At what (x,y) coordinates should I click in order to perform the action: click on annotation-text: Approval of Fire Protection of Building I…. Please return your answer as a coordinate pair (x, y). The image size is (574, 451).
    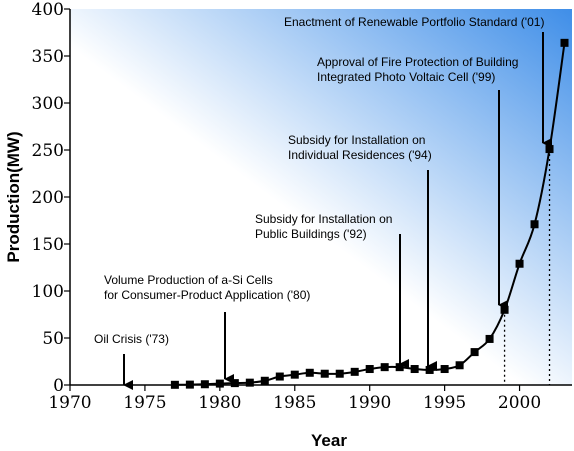
    Looking at the image, I should click on (417, 69).